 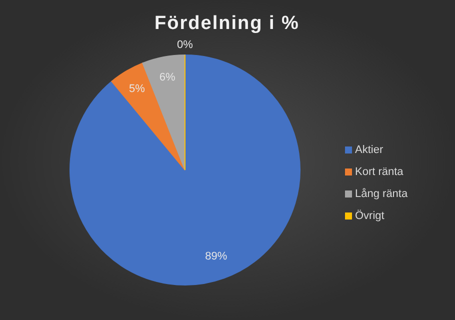 I want to click on legend-label: Aktier, so click(x=369, y=150).